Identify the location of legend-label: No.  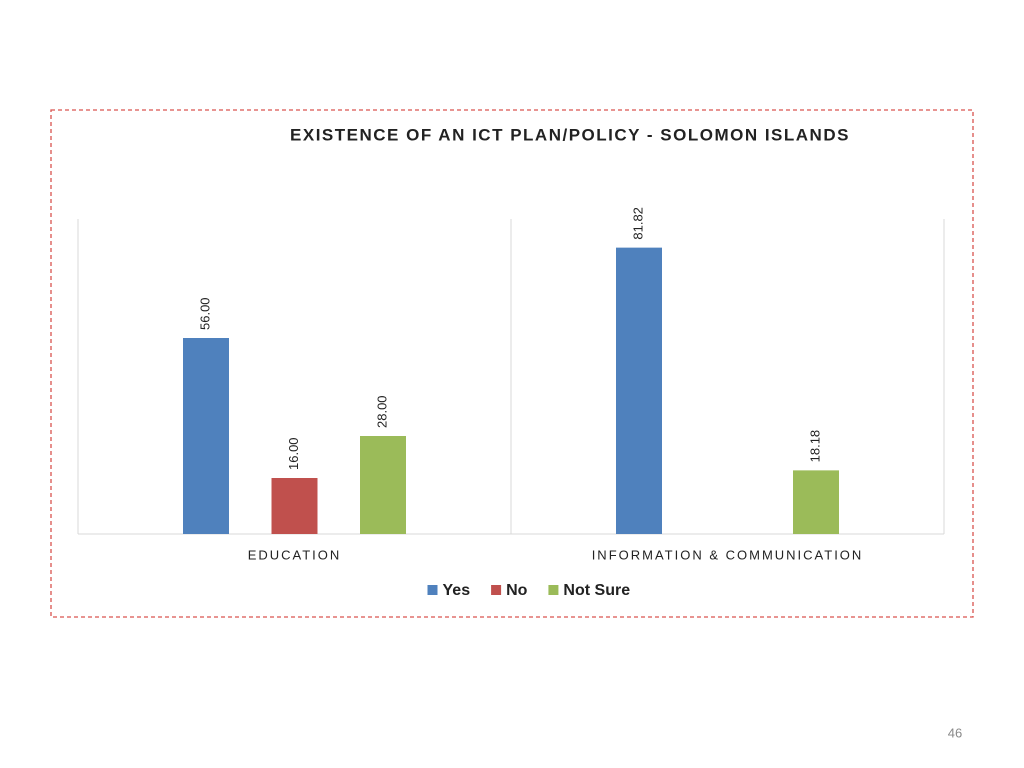
(517, 590).